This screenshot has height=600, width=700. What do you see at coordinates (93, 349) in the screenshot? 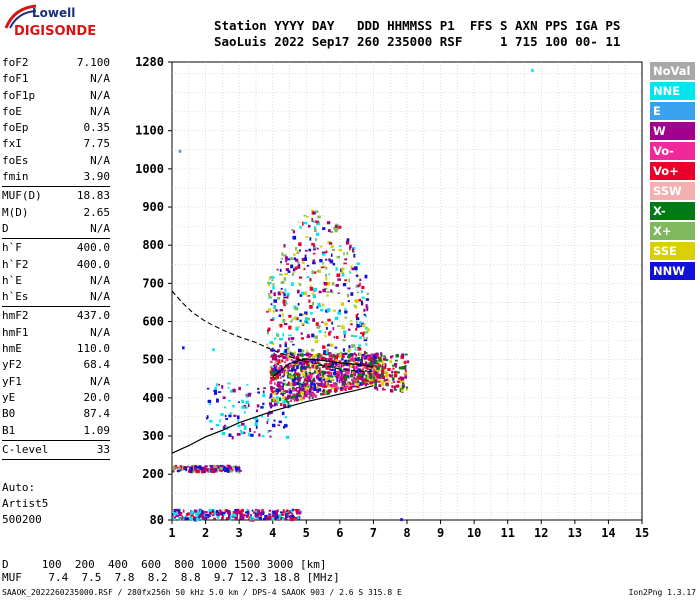
I see `param-value: 110.0` at bounding box center [93, 349].